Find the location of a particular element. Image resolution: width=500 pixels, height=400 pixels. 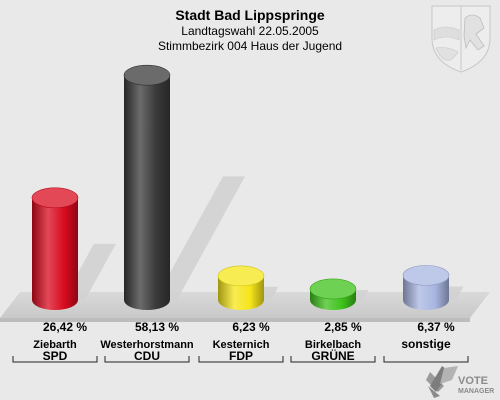

bar-spd is located at coordinates (73, 248).